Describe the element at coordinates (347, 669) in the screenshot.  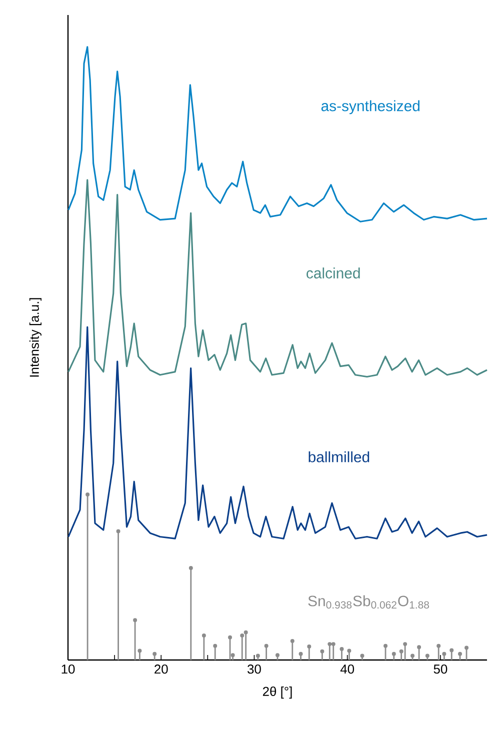
I see `x-tick-label: 40` at that location.